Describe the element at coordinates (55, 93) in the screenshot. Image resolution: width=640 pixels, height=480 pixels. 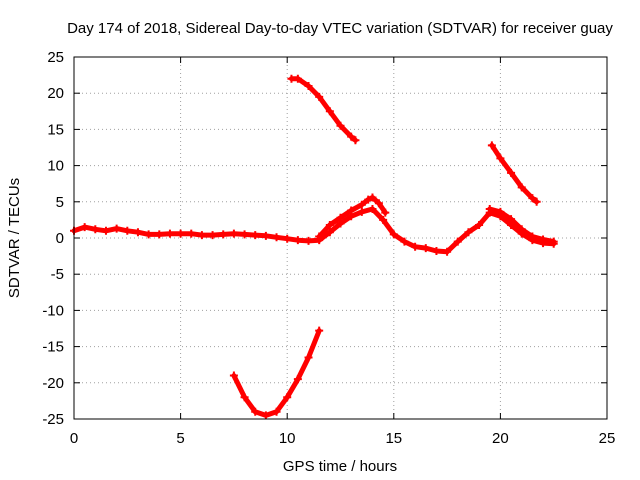
I see `y-tick-label: 20` at that location.